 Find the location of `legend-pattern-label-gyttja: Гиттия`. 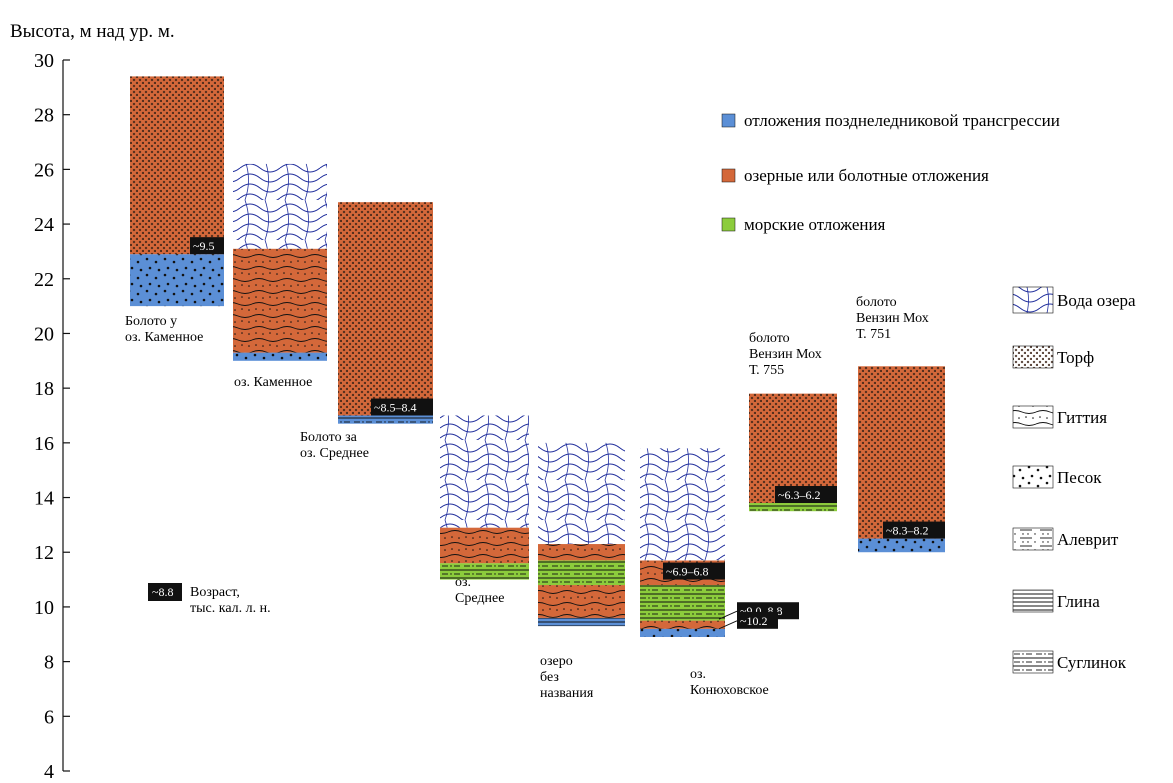

legend-pattern-label-gyttja: Гиттия is located at coordinates (1082, 417).